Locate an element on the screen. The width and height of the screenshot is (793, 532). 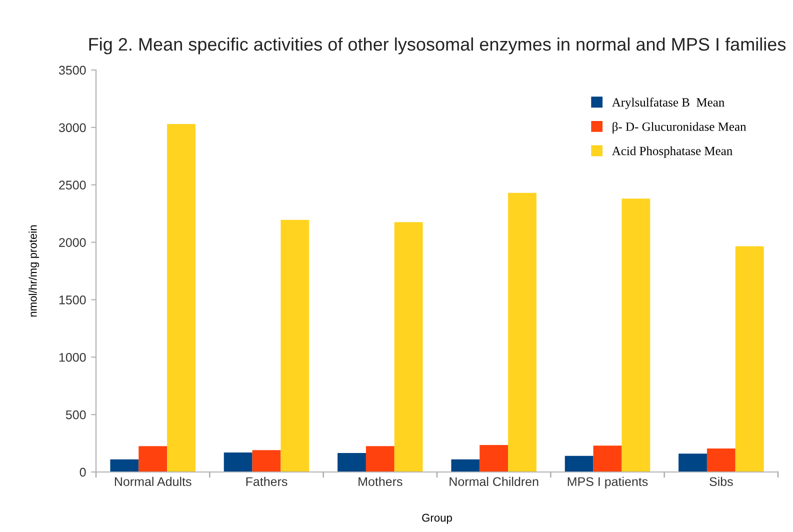
x-tick-label: Normal Adults is located at coordinates (153, 481).